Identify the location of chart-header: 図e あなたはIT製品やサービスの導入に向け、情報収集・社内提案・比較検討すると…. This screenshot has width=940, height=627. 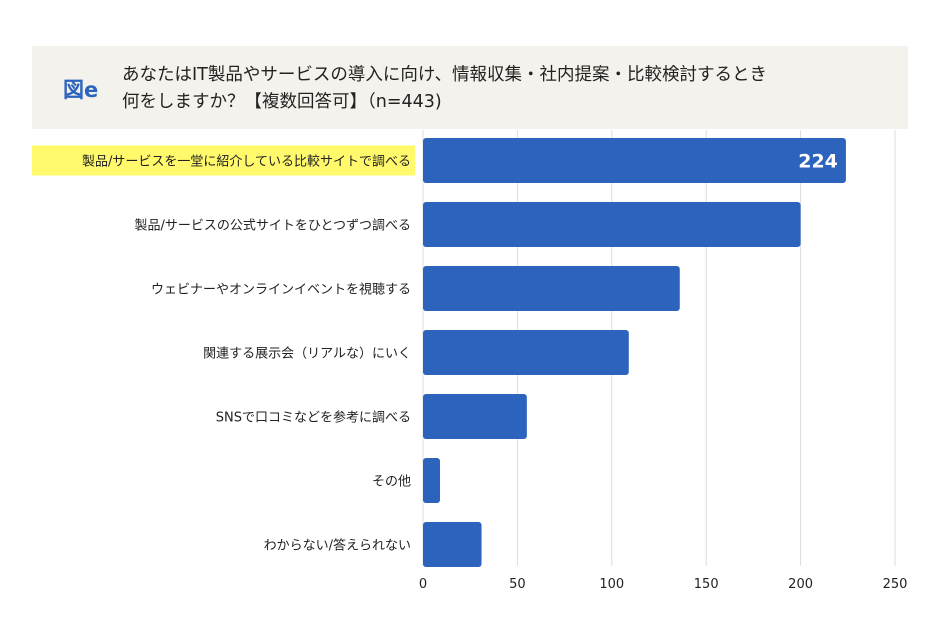
(470, 87).